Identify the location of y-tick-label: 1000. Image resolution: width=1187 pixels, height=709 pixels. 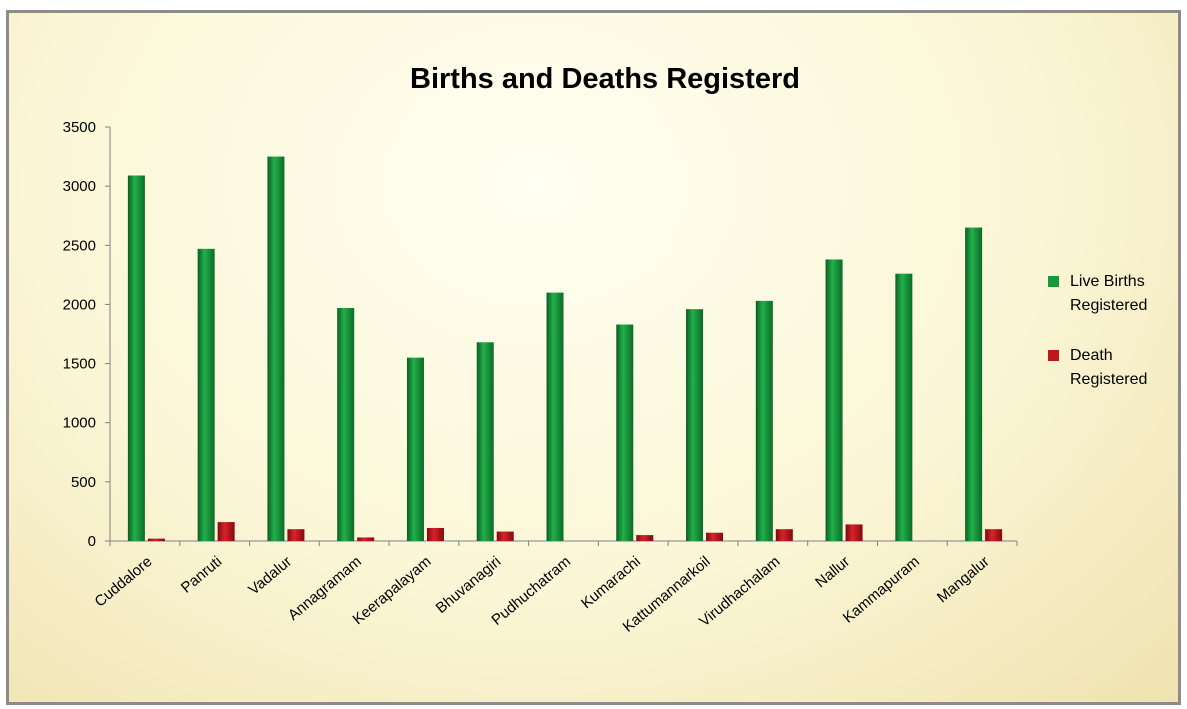
(79, 423).